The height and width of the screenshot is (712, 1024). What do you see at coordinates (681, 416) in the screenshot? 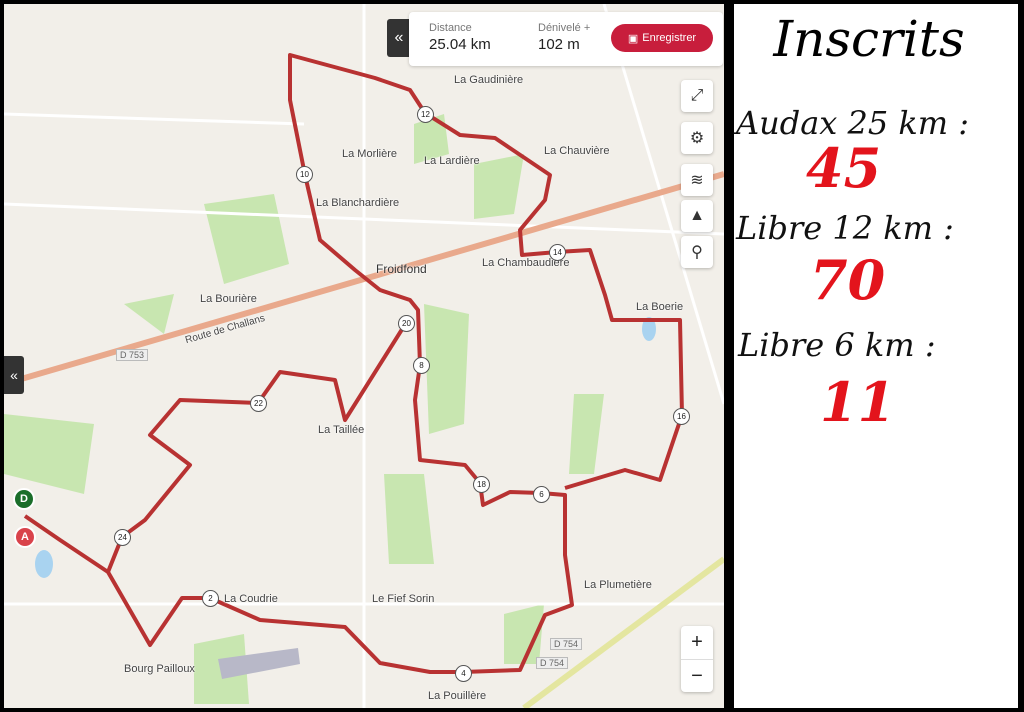
I see `km-marker: 16` at bounding box center [681, 416].